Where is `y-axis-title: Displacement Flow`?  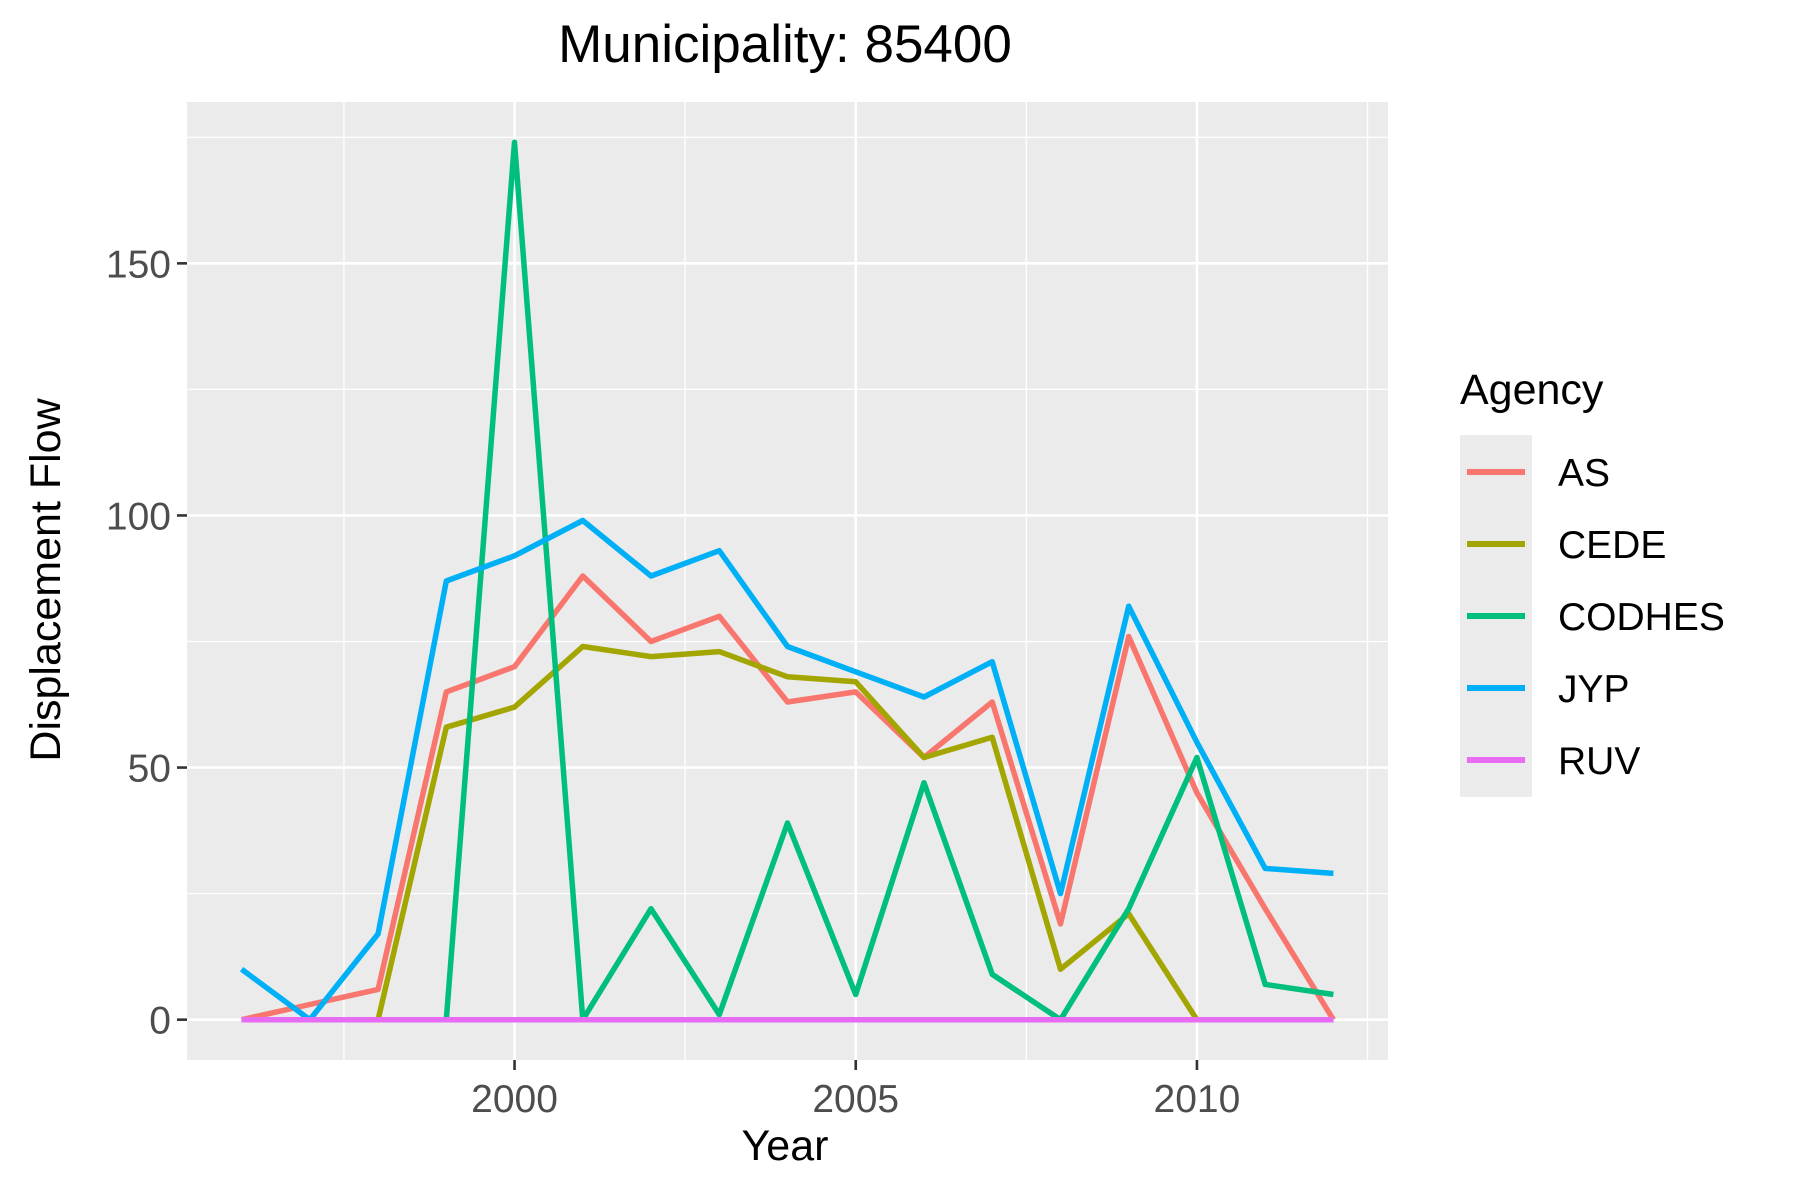 y-axis-title: Displacement Flow is located at coordinates (46, 579).